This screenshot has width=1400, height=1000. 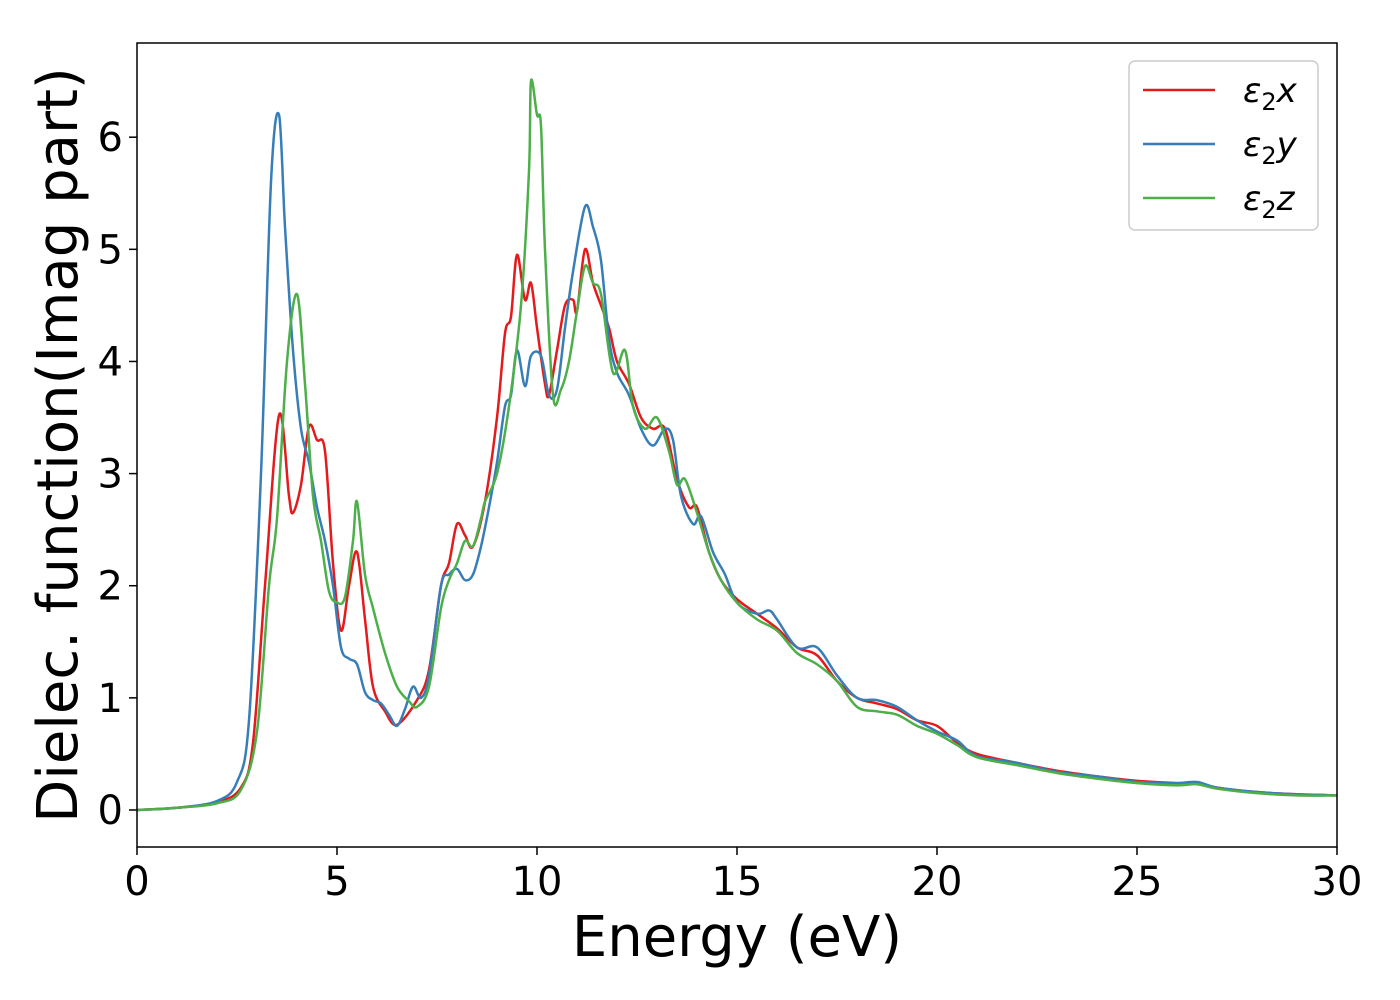 What do you see at coordinates (737, 937) in the screenshot?
I see `x-axis-title: Energy (eV)` at bounding box center [737, 937].